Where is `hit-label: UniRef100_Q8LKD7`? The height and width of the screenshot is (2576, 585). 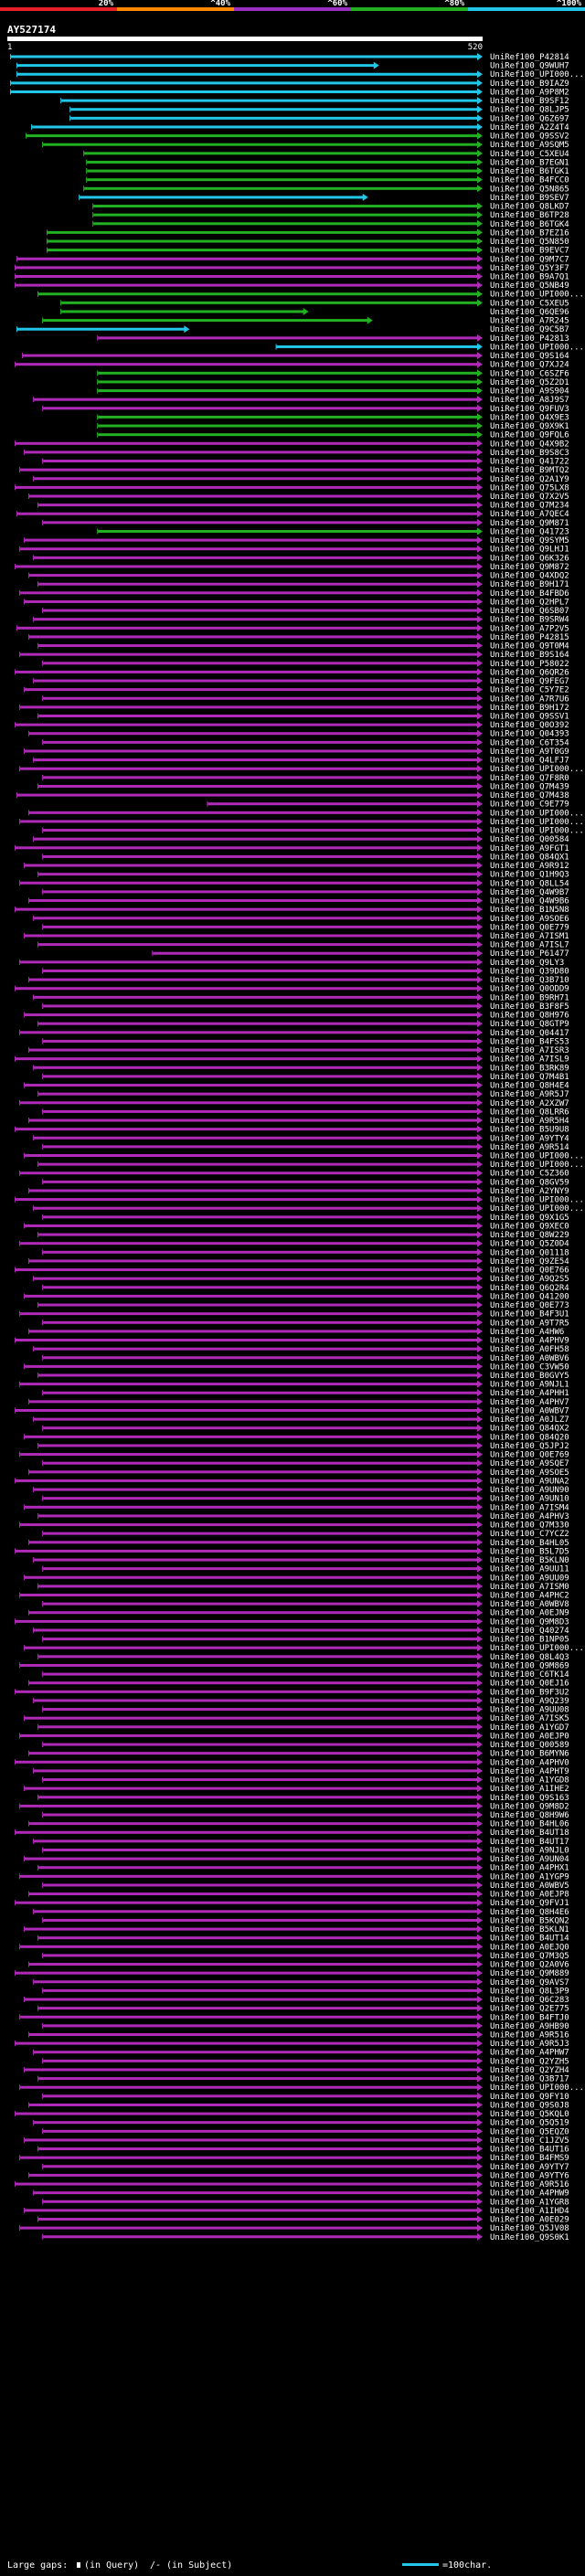 hit-label: UniRef100_Q8LKD7 is located at coordinates (530, 207).